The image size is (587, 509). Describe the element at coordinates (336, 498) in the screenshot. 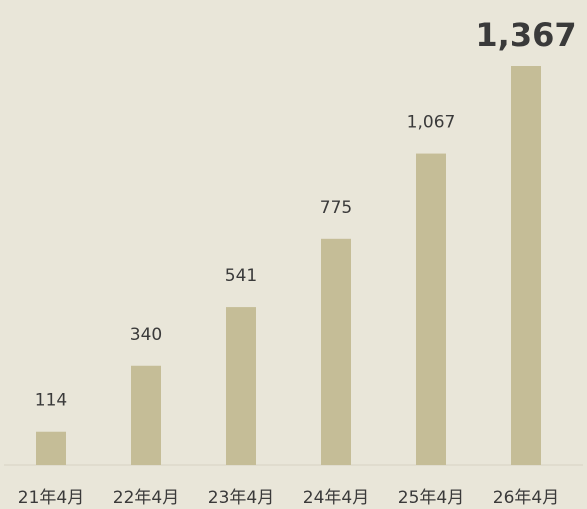

I see `x-tick-label: 24年4月` at that location.